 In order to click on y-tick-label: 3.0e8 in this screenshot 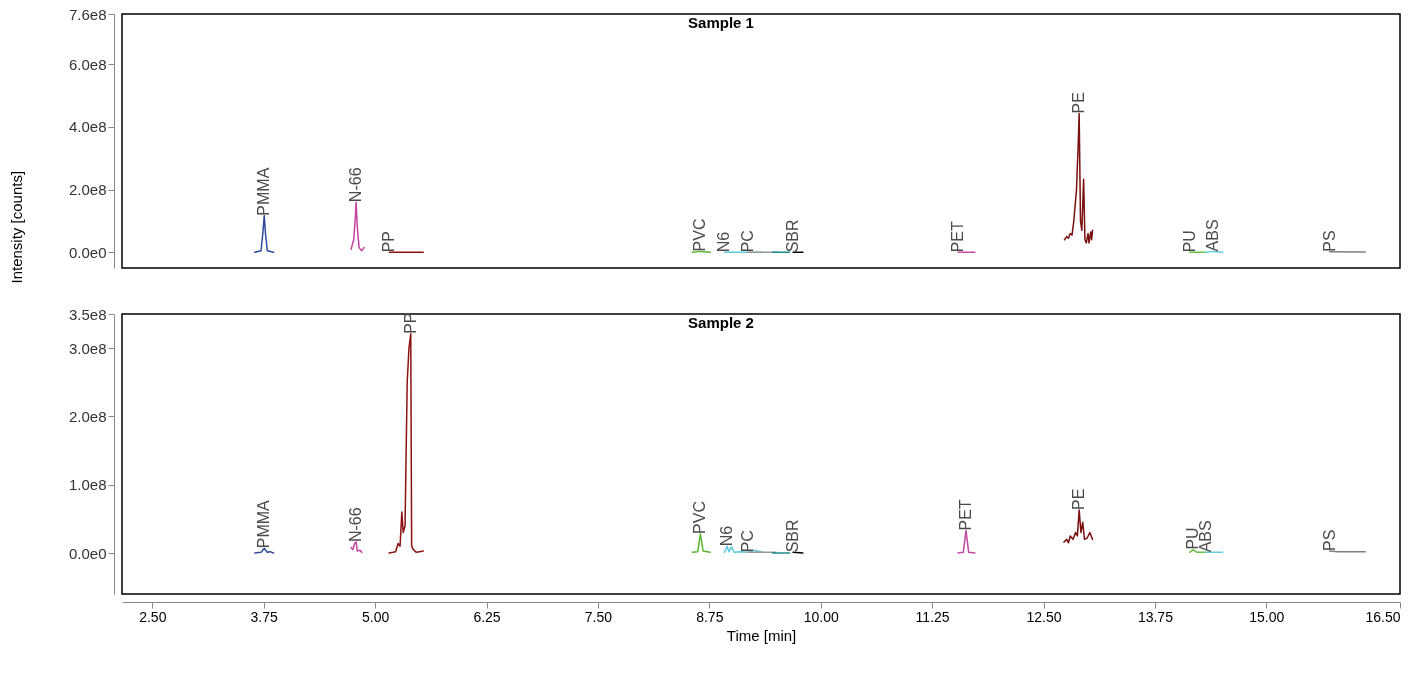, I will do `click(87, 348)`.